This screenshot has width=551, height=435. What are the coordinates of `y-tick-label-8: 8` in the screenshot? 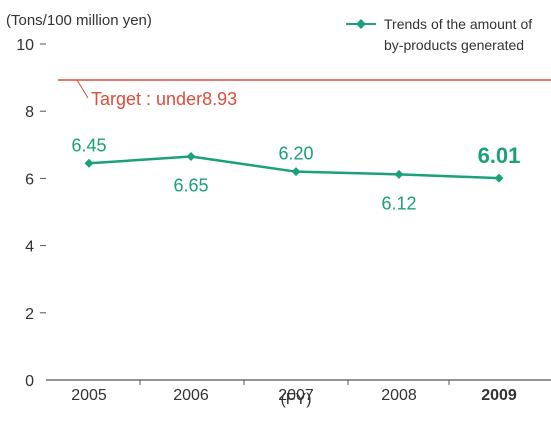 It's located at (29, 112).